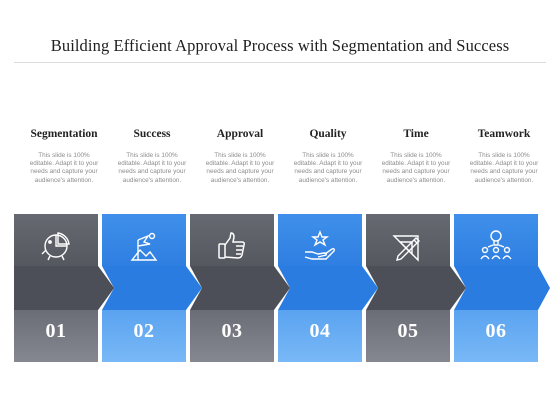 This screenshot has height=420, width=560. I want to click on step-arrow-time, so click(416, 288).